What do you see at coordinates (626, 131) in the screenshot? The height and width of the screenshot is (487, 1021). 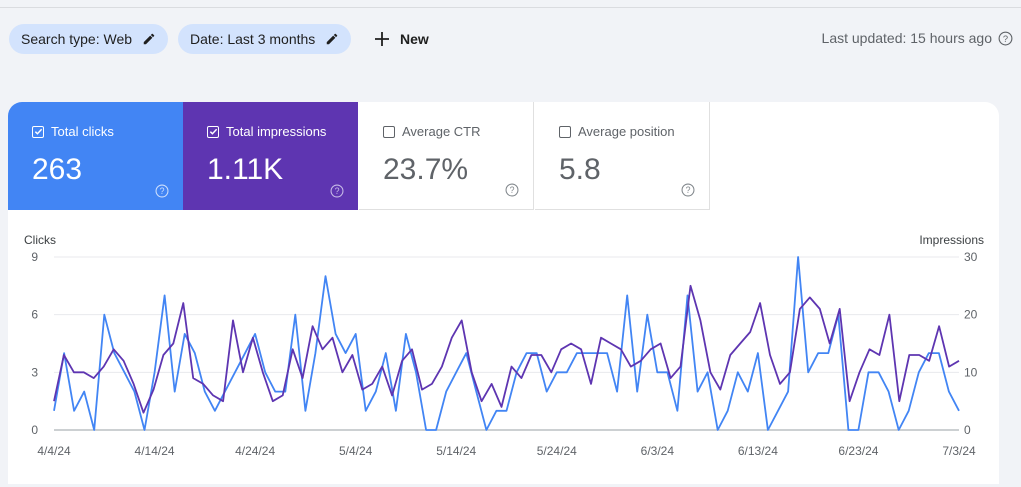 I see `metric-label: Average position` at bounding box center [626, 131].